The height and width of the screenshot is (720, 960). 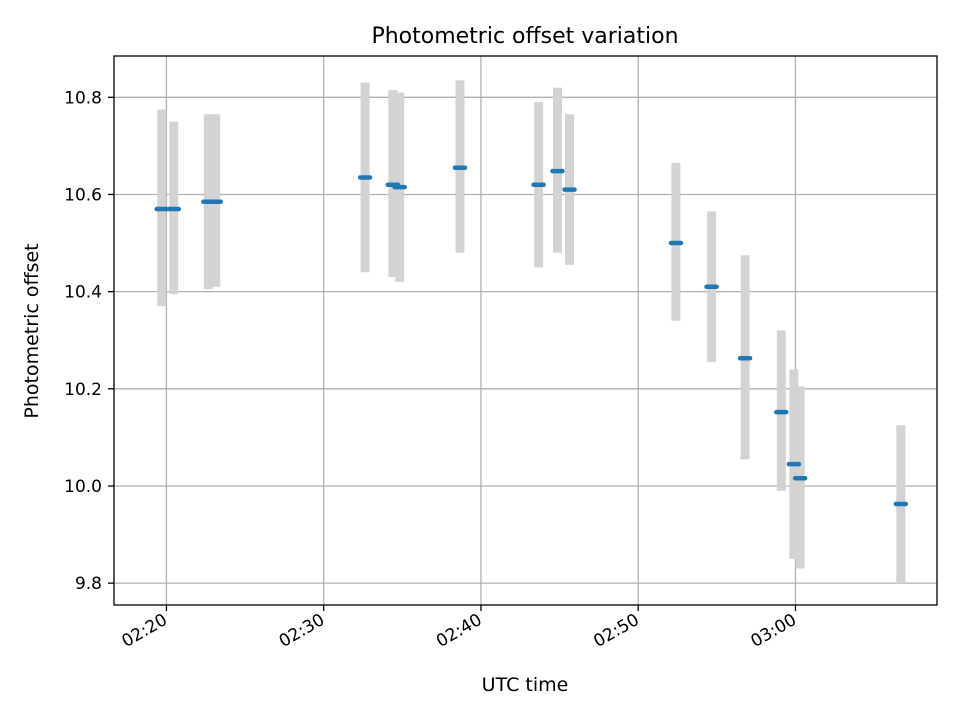 What do you see at coordinates (83, 195) in the screenshot?
I see `y-tick-label: 10.6` at bounding box center [83, 195].